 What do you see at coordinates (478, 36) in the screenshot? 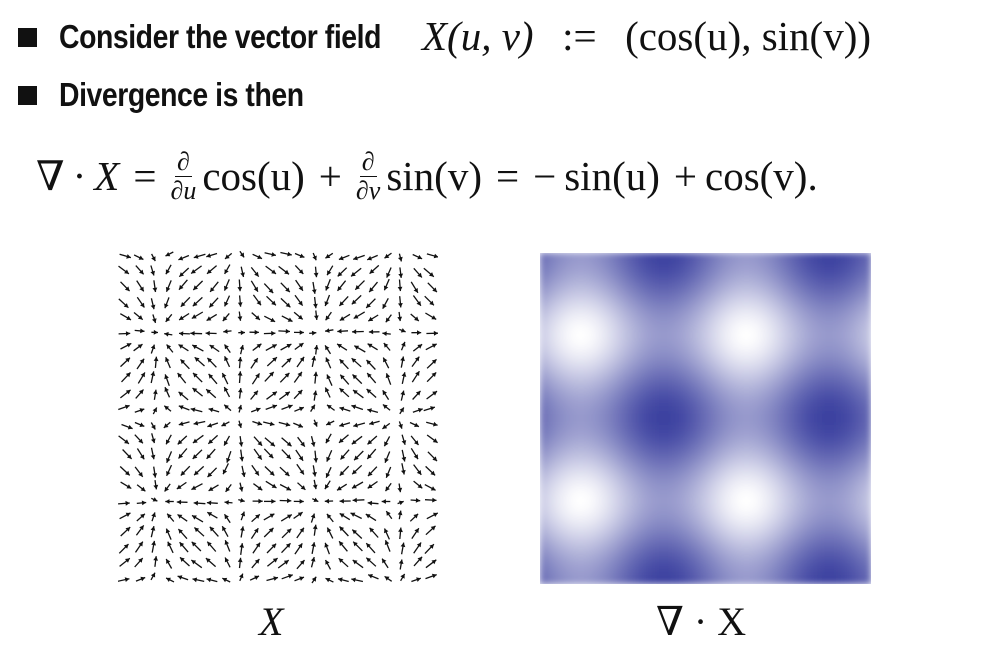
I see `definition-lhs: X(u, v)` at bounding box center [478, 36].